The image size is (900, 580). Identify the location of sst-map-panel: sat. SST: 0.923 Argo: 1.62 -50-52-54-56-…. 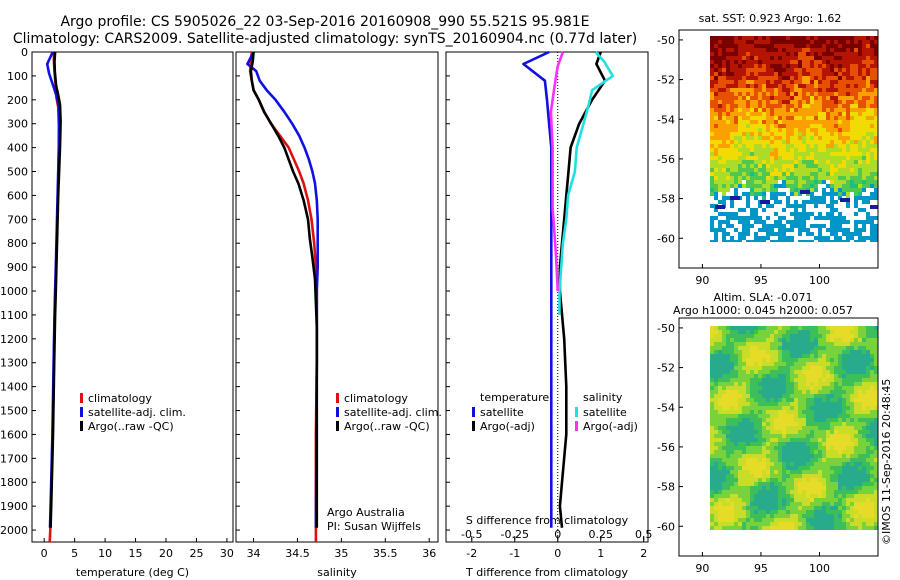
(768, 149).